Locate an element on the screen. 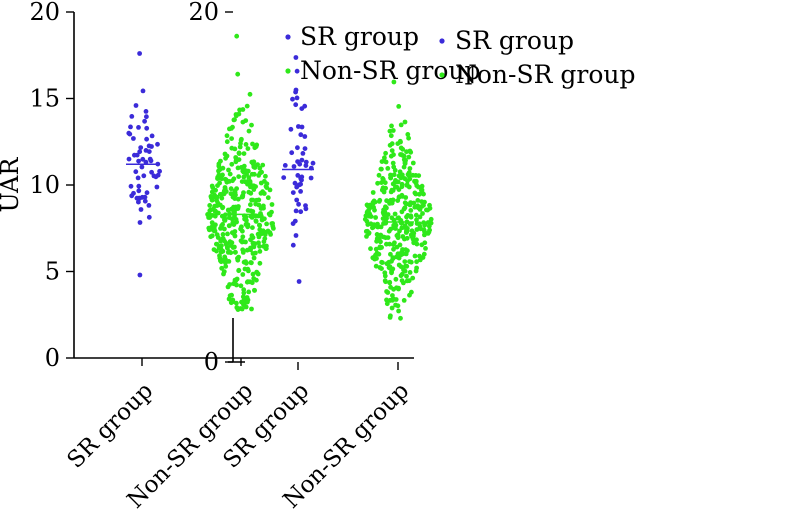  chart-1-points is located at coordinates (201, 172).